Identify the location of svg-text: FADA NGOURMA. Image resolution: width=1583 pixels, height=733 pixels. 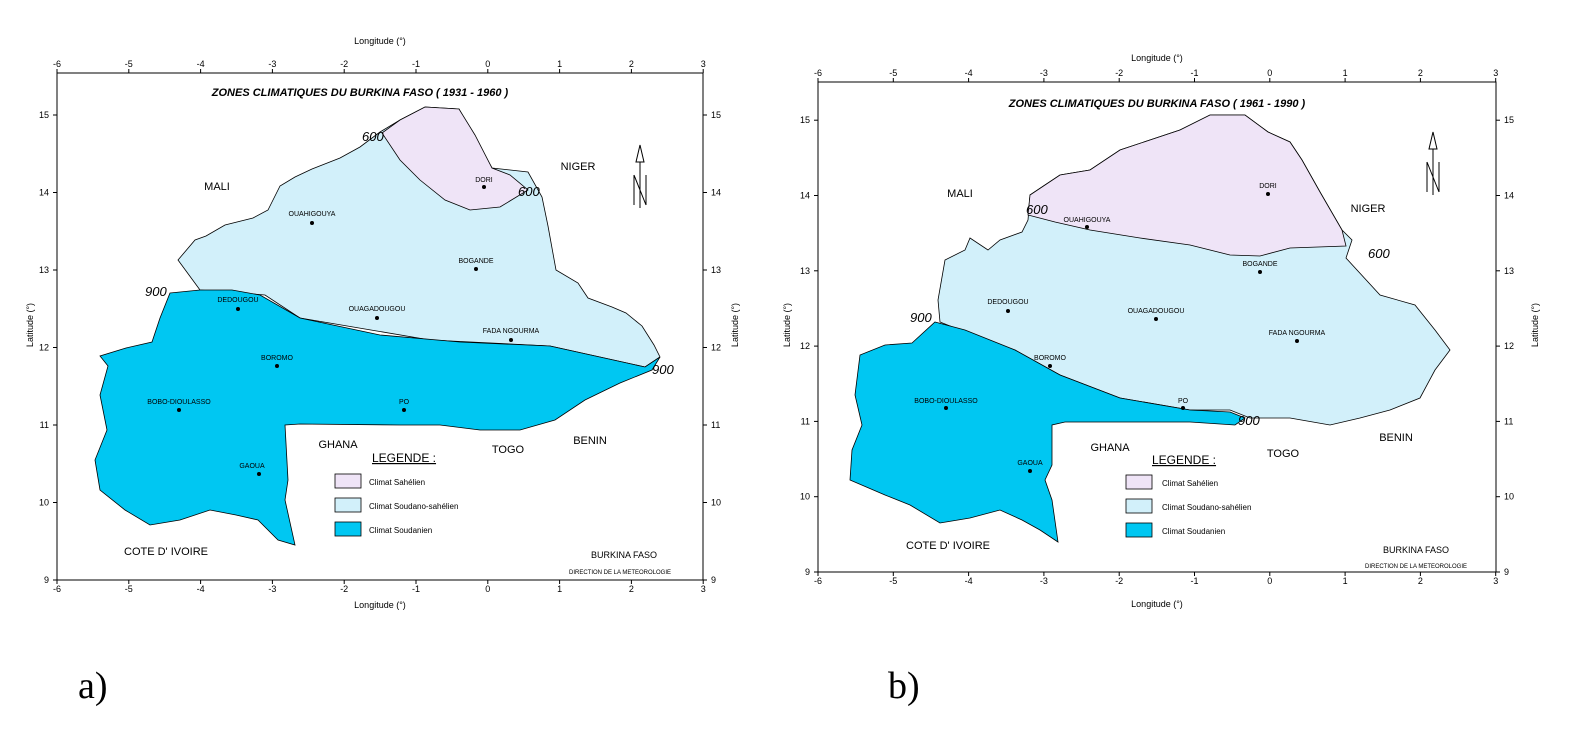
(511, 331).